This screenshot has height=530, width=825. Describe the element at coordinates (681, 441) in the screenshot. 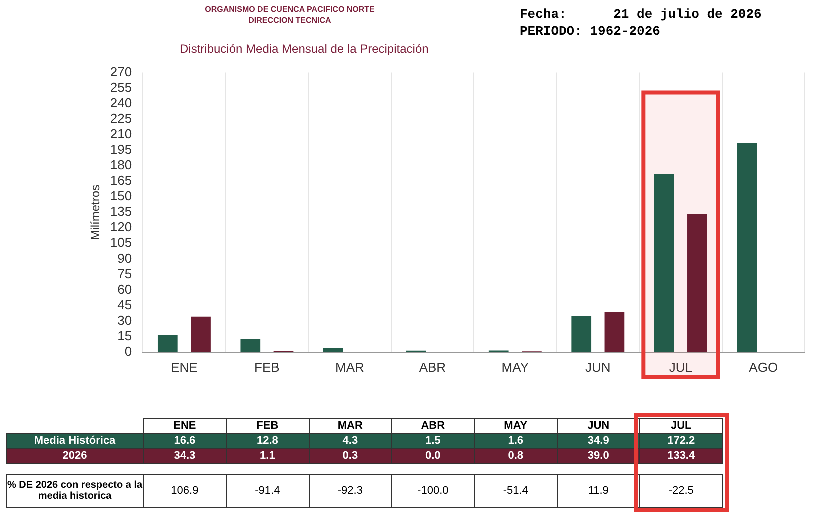

I see `data-label: 172.2` at that location.